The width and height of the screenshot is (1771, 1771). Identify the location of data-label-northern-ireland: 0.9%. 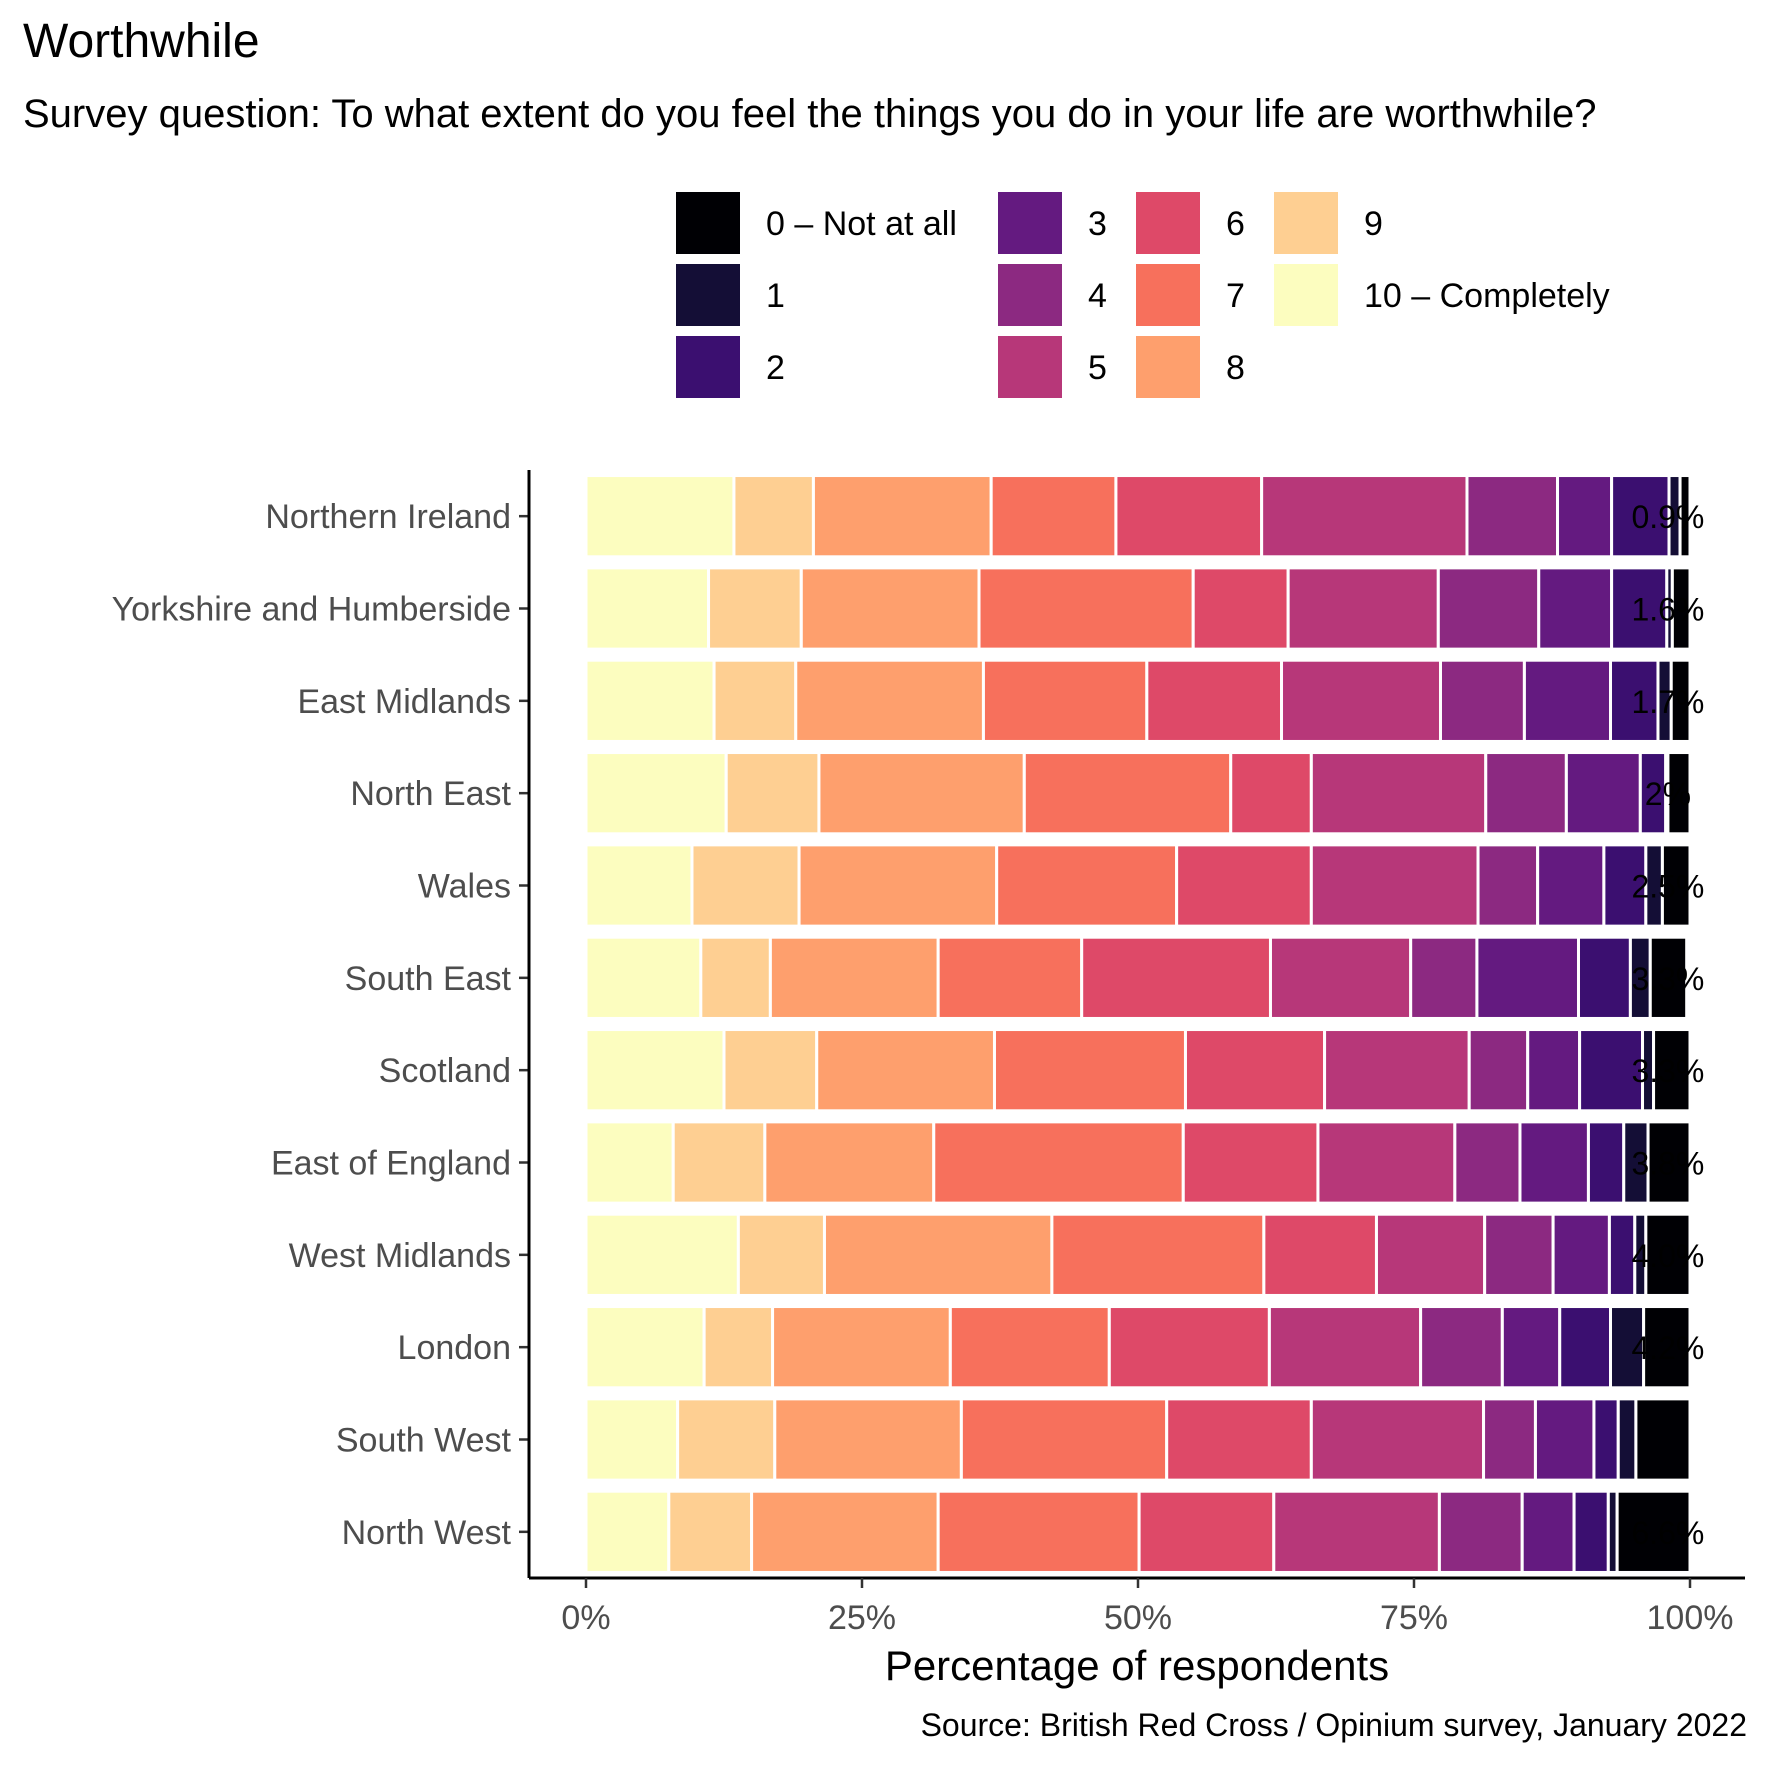
(1667, 517).